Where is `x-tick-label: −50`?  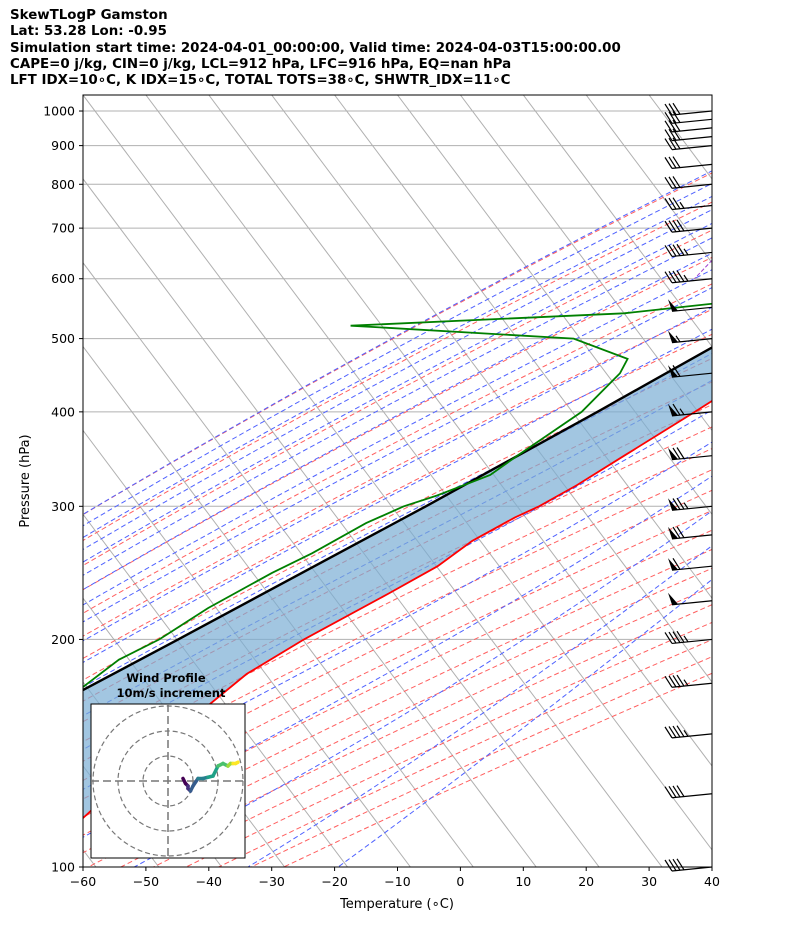 x-tick-label: −50 is located at coordinates (146, 881).